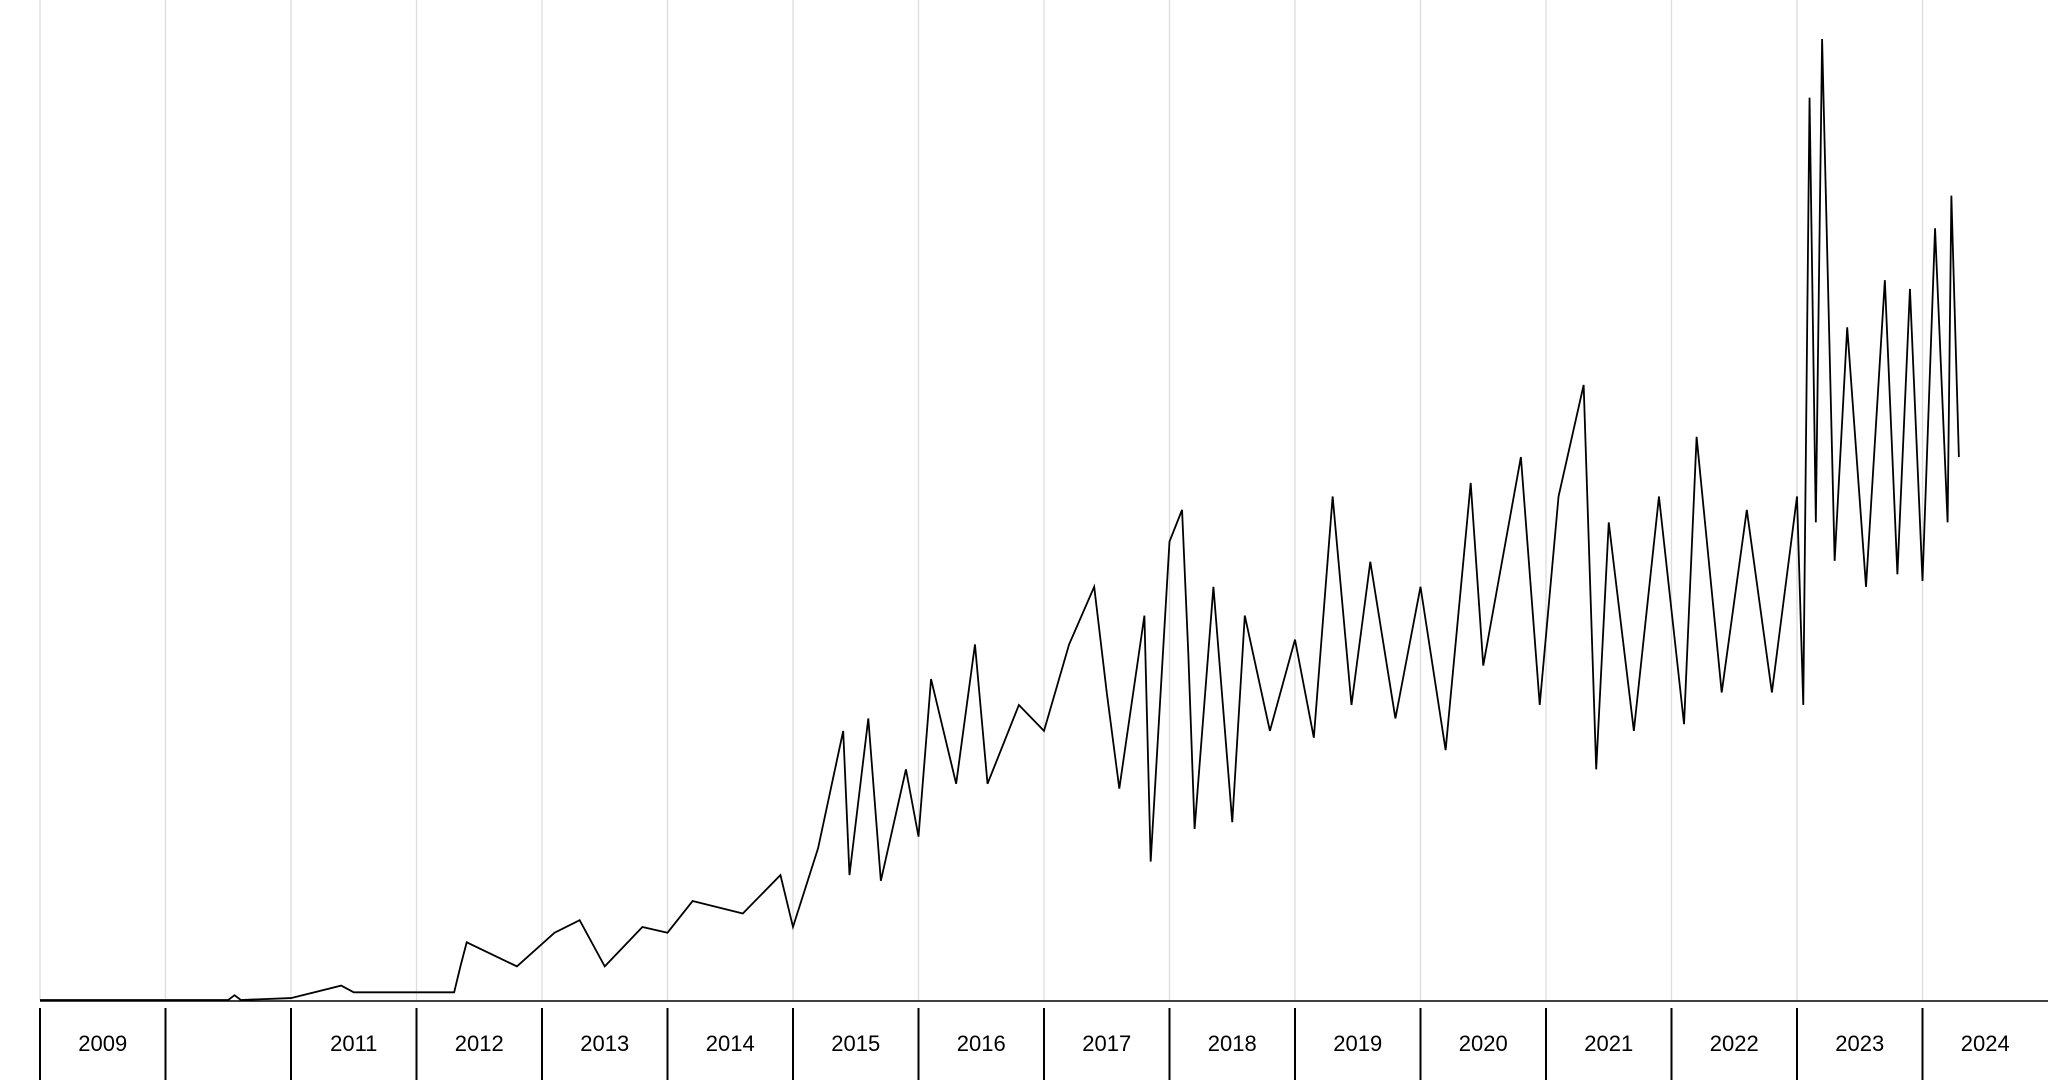 The image size is (2048, 1080). What do you see at coordinates (730, 1043) in the screenshot?
I see `x-tick-label: 2014` at bounding box center [730, 1043].